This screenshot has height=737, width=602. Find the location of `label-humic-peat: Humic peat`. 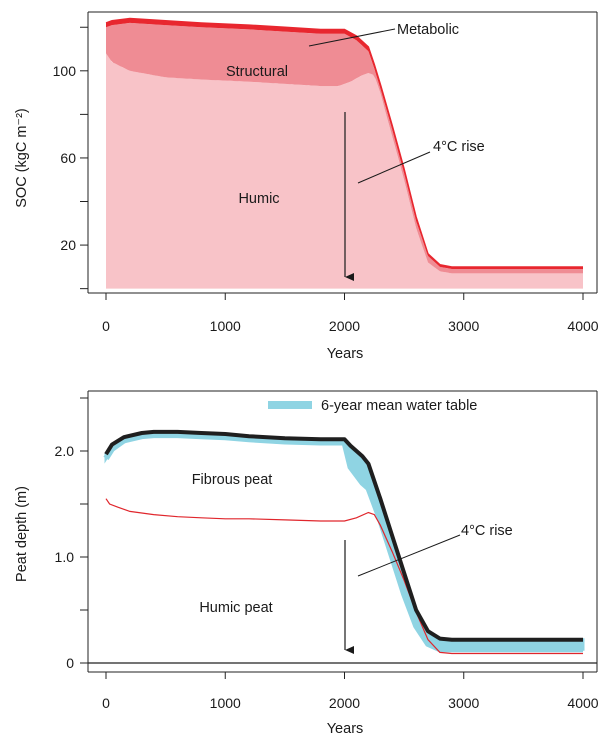

label-humic-peat: Humic peat is located at coordinates (235, 608).